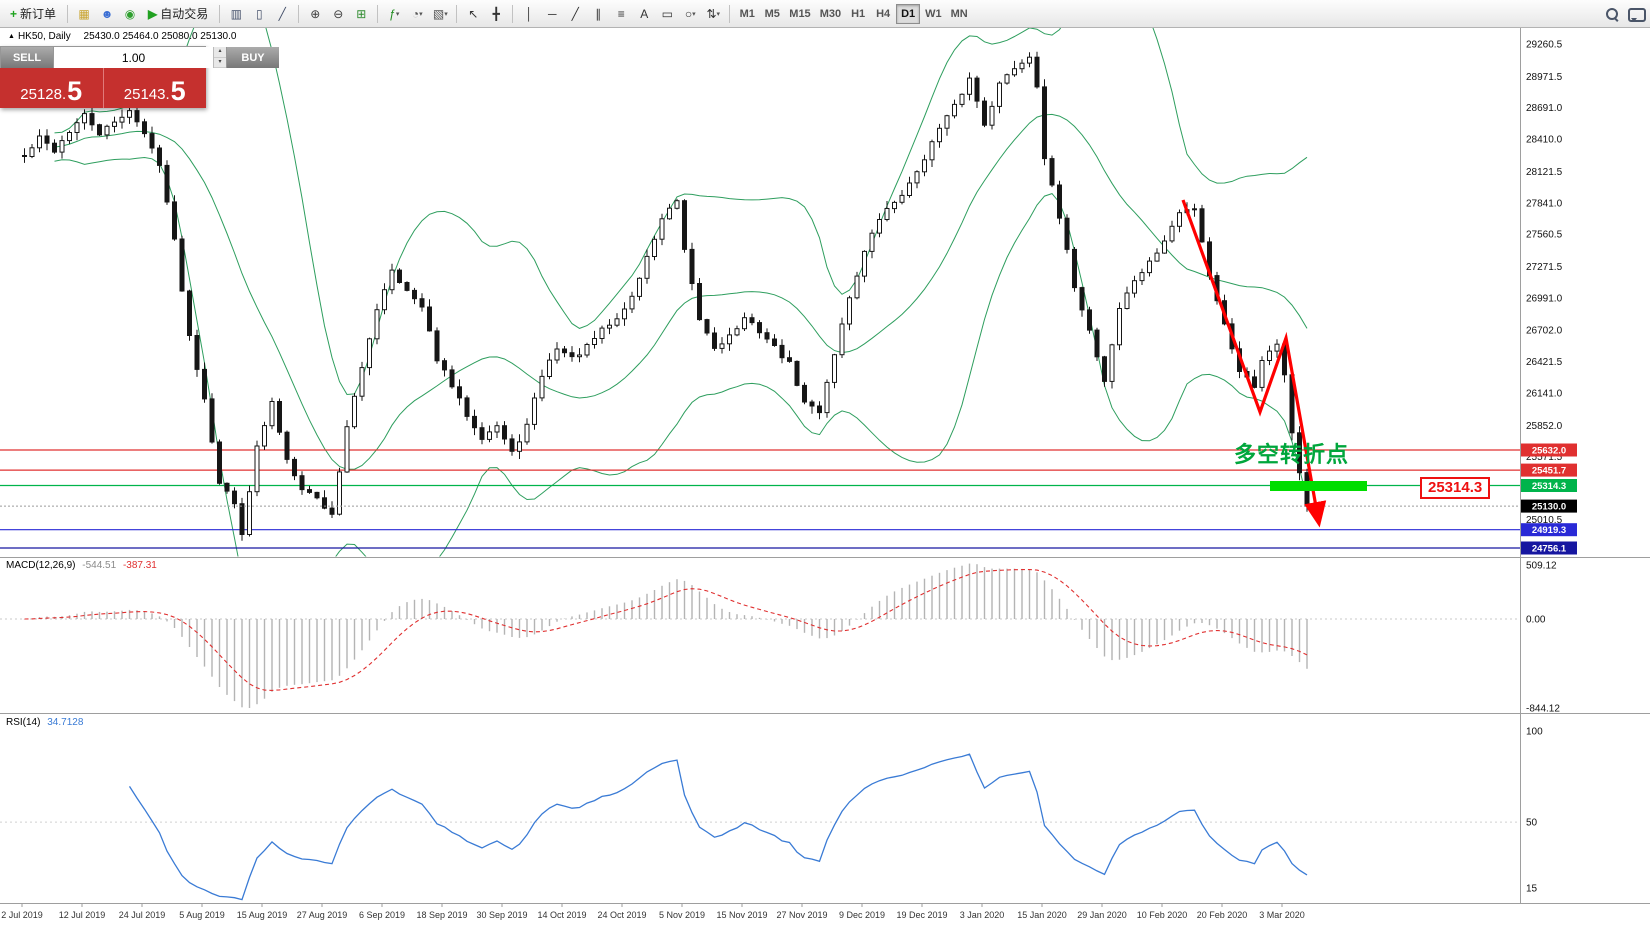 The width and height of the screenshot is (1650, 950). I want to click on timeframe-m5: M5, so click(772, 13).